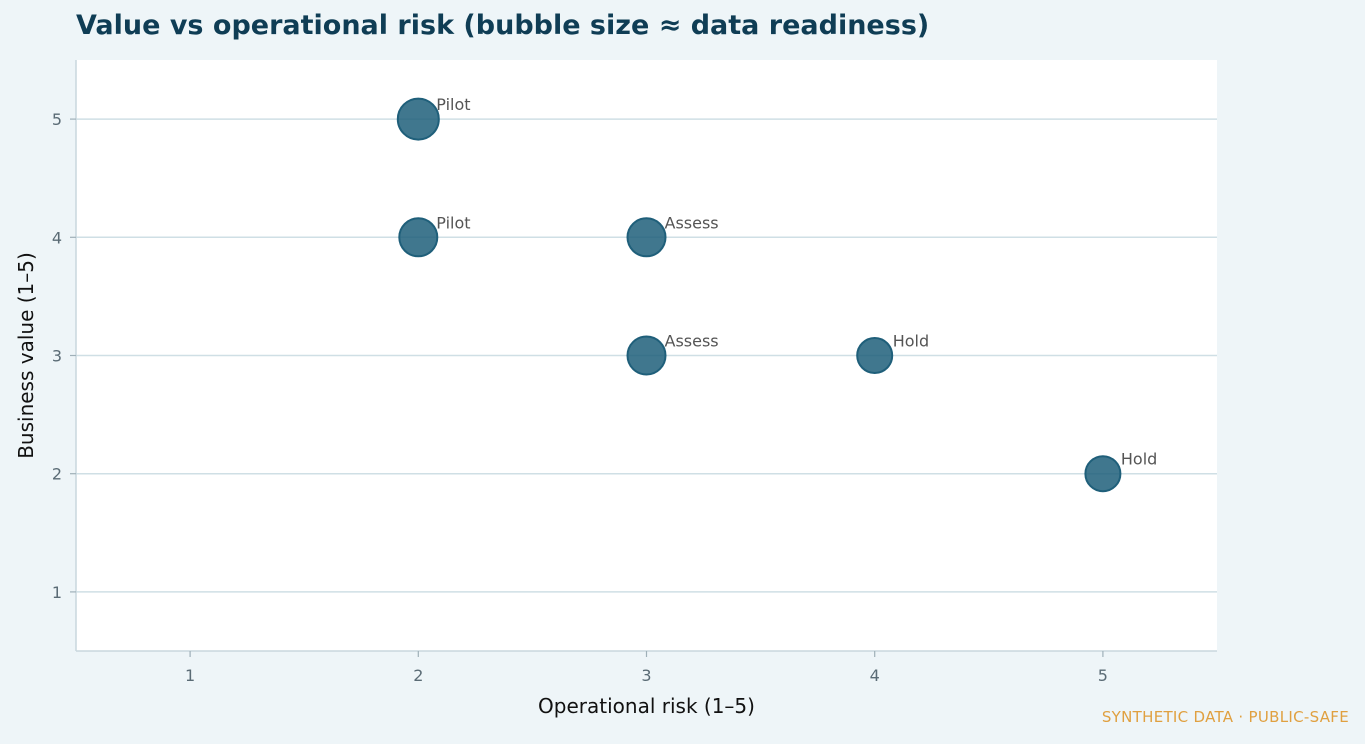 The width and height of the screenshot is (1365, 744). Describe the element at coordinates (57, 356) in the screenshot. I see `y-tick-label: 3` at that location.